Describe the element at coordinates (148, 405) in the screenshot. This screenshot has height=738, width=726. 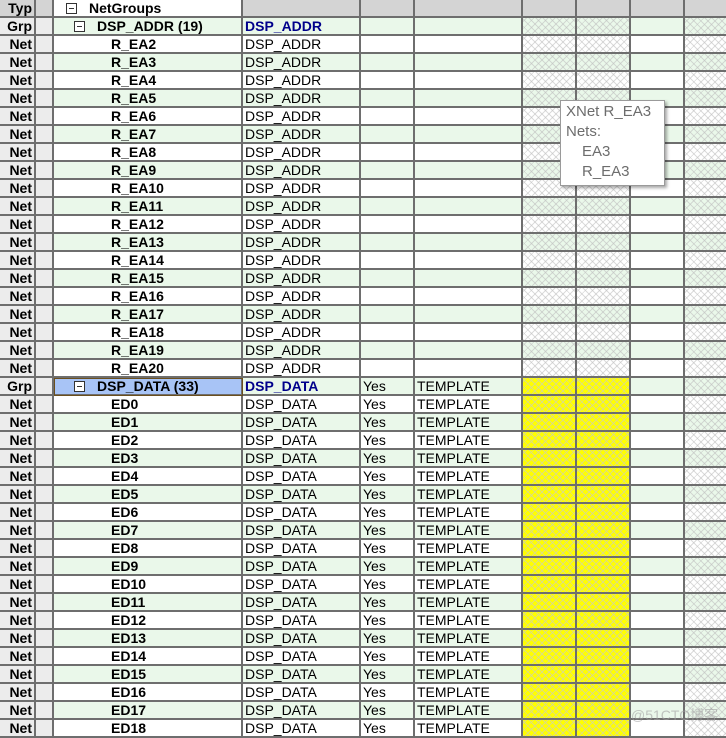
I see `net-name-cell: ED0` at that location.